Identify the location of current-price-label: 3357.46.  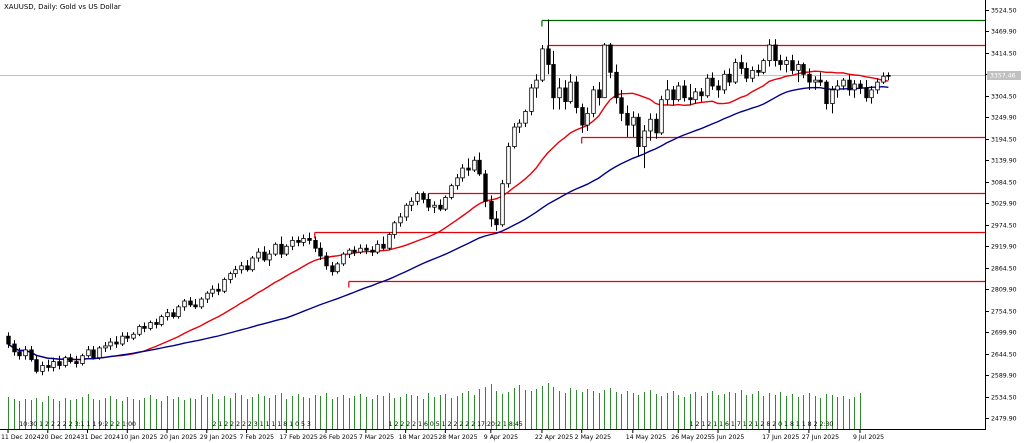
(1004, 75).